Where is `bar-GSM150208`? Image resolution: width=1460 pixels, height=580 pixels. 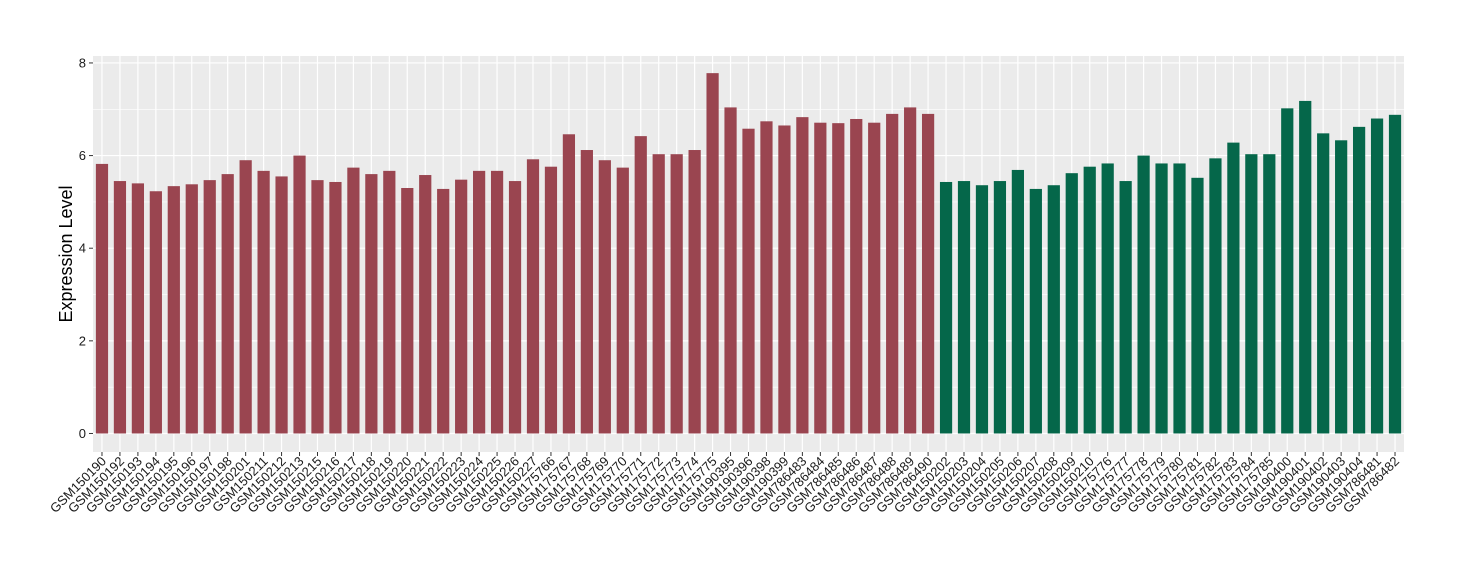 bar-GSM150208 is located at coordinates (1053, 309).